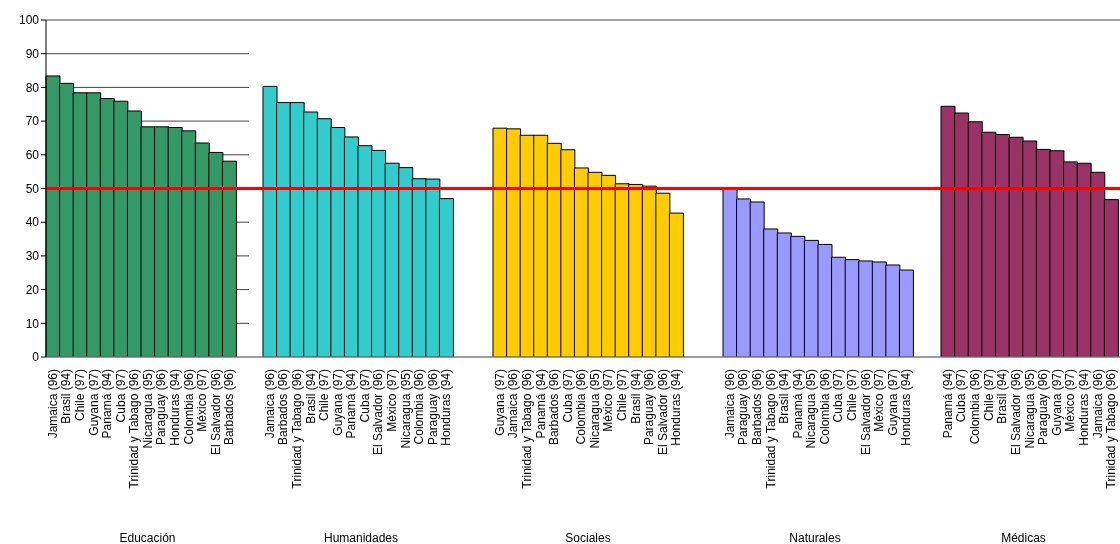 Image resolution: width=1120 pixels, height=544 pixels. I want to click on x-axis-title: Educación, so click(147, 537).